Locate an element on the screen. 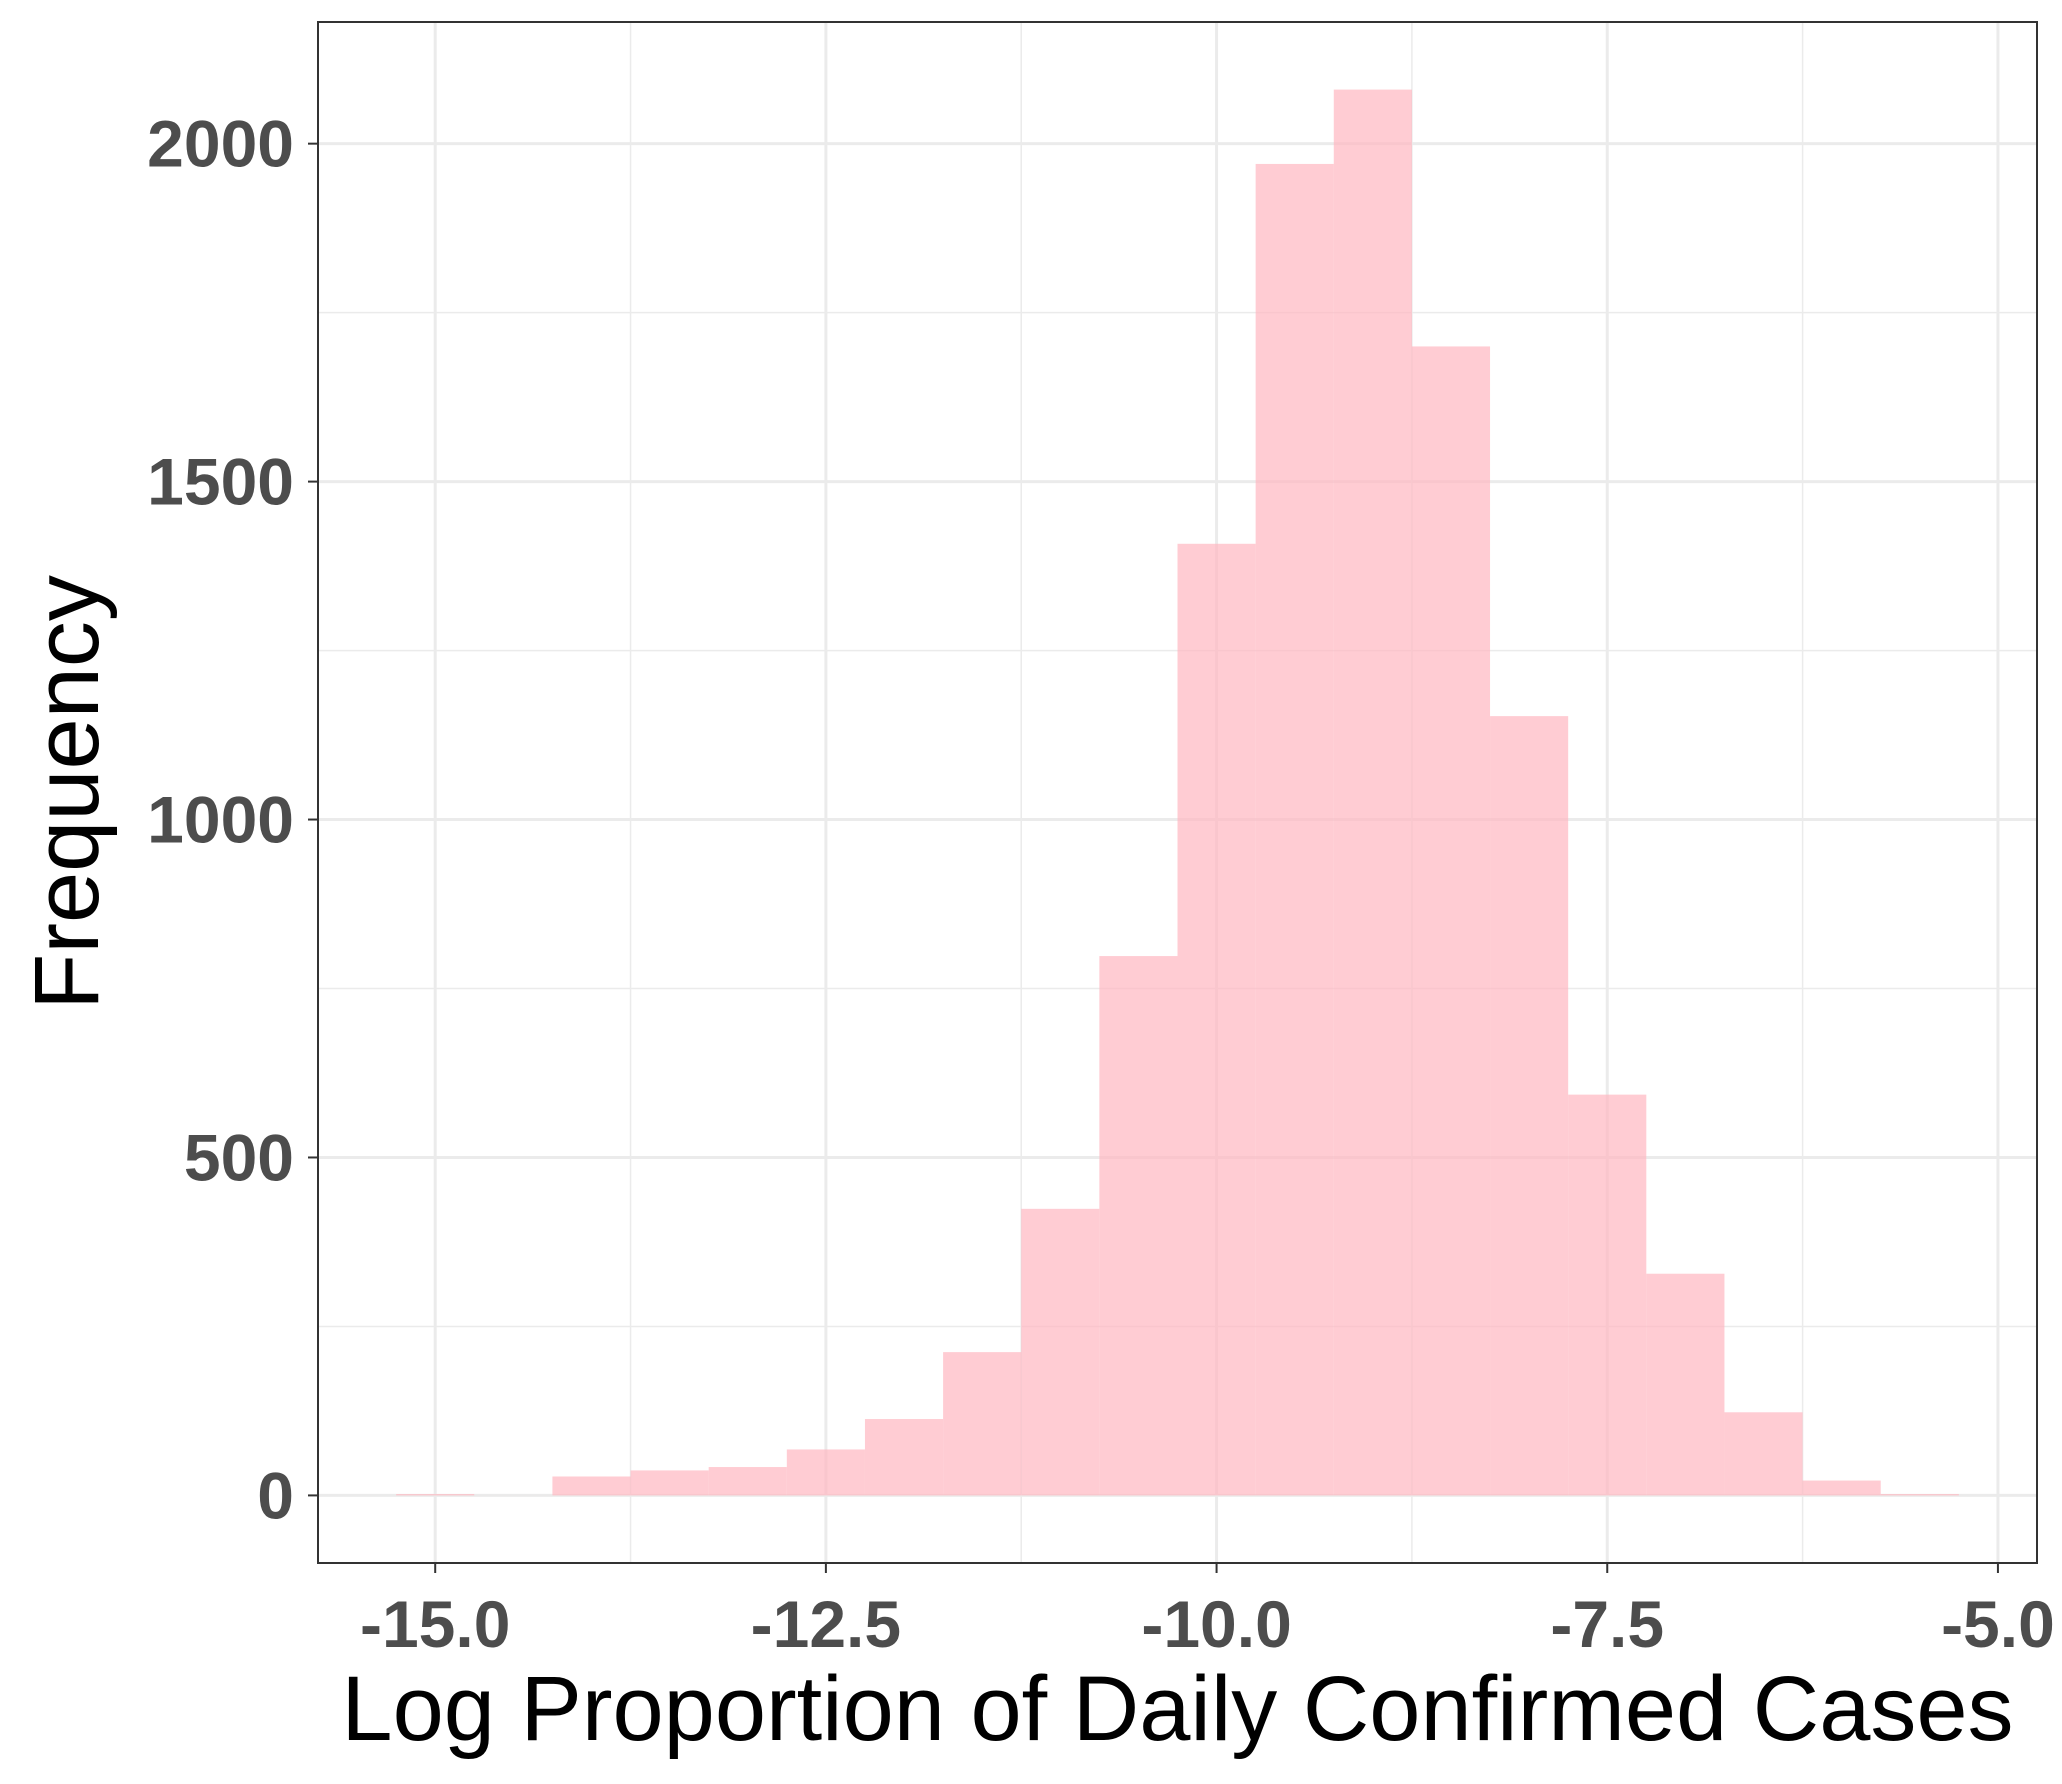 The width and height of the screenshot is (2062, 1784). y-tick-label: 500 is located at coordinates (239, 1157).